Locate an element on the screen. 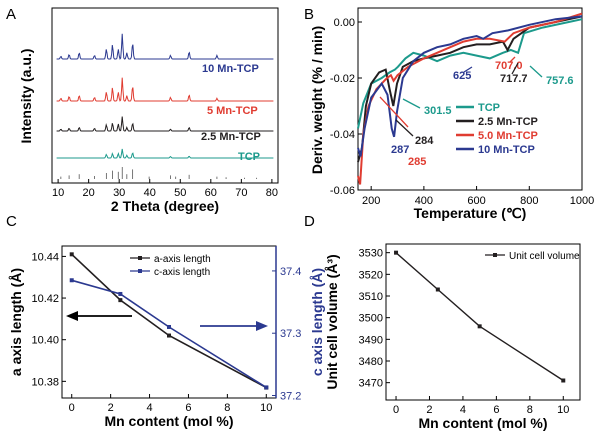 The width and height of the screenshot is (600, 447). y-tick-label: 10.40 is located at coordinates (45, 341).